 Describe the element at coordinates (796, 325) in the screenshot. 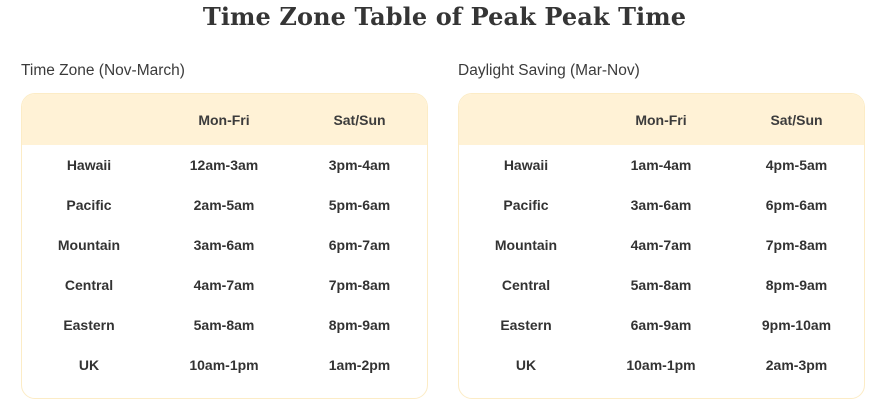

I see `weekend-cell: 9pm-10am` at that location.